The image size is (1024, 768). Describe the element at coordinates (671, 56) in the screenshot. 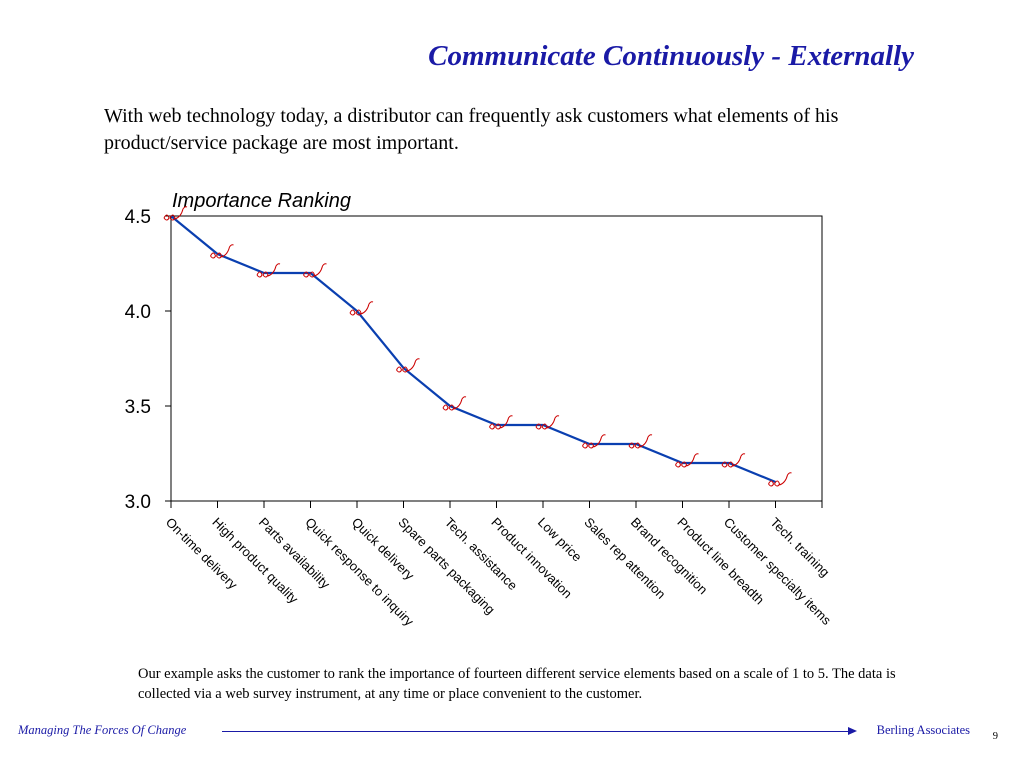

I see `slide-title: Communicate Continuously - Externally` at that location.